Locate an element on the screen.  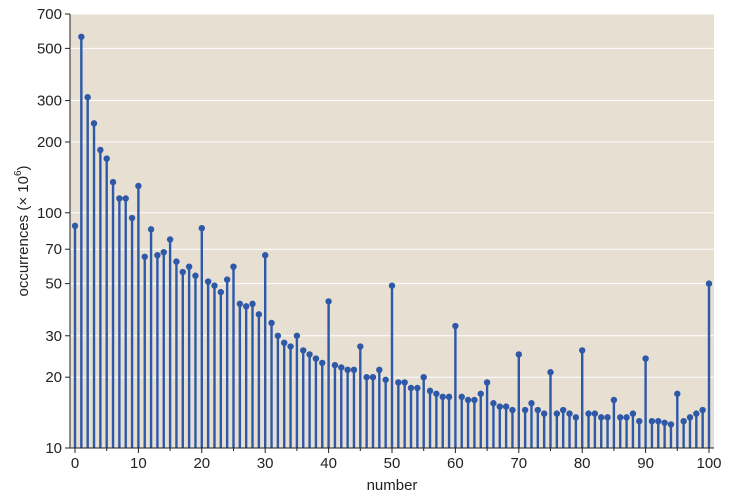
y-tick-label-300: 300 is located at coordinates (49, 101).